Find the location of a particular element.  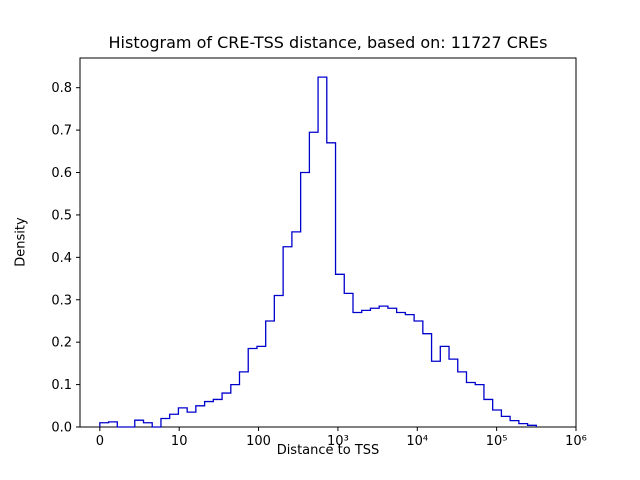

x-tick-label: 10³ is located at coordinates (338, 441).